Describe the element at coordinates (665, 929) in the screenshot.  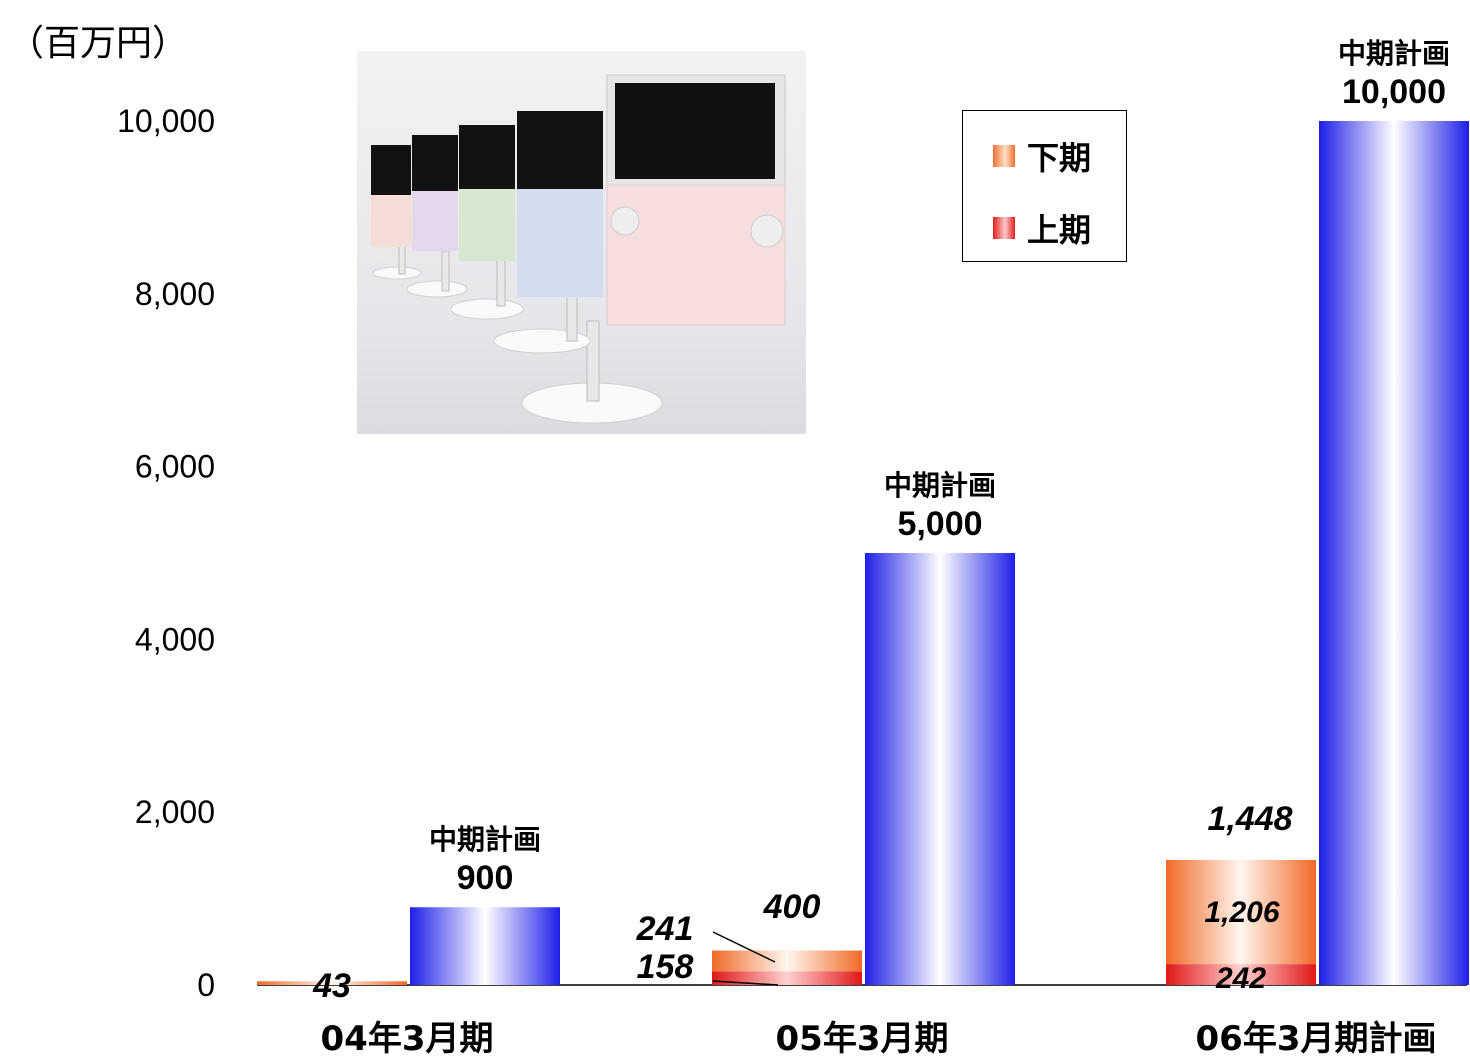
I see `segment-value-label: 241` at that location.